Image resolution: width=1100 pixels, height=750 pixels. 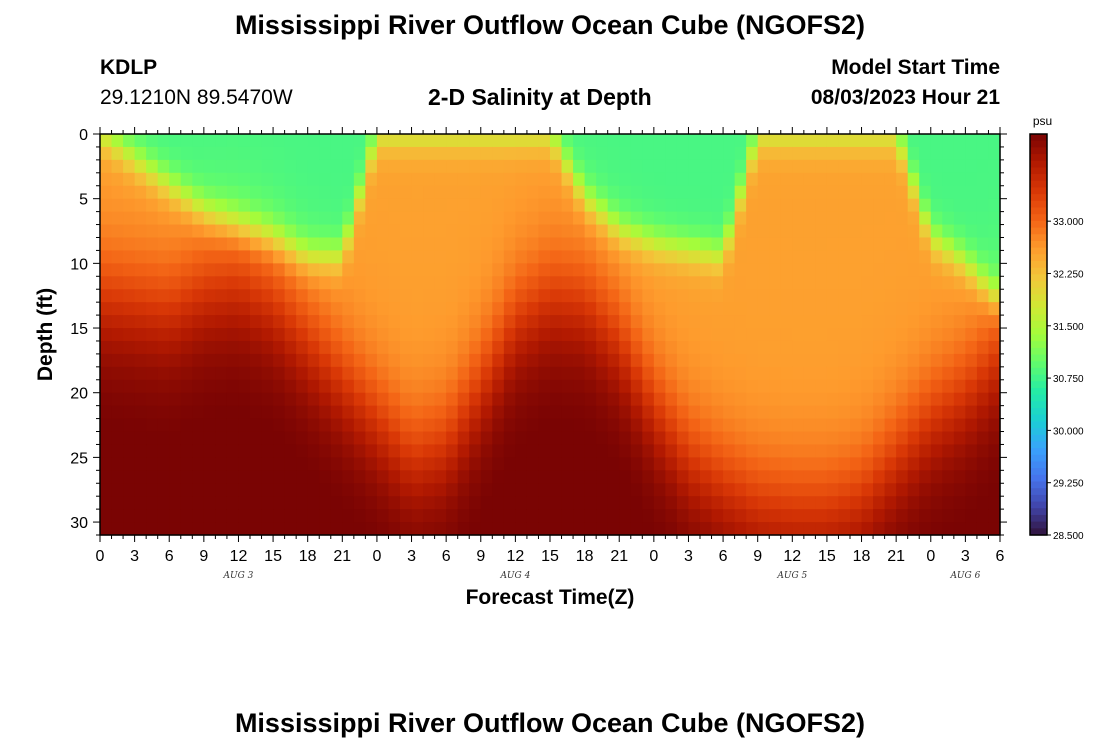 I want to click on station-location: 29.1210N 89.5470W, so click(x=196, y=97).